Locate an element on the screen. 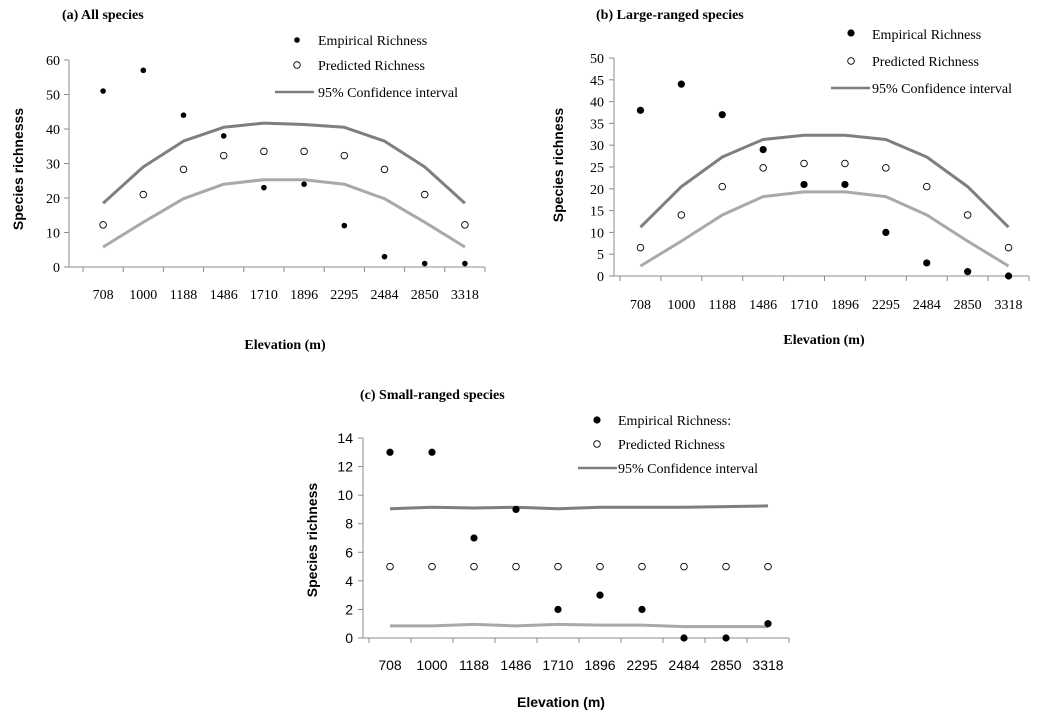 This screenshot has width=1052, height=719. y-tick-label: 15 is located at coordinates (597, 212).